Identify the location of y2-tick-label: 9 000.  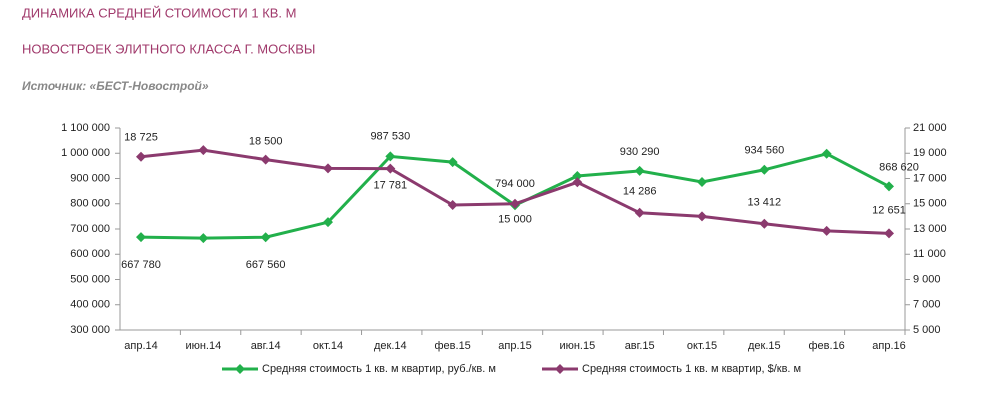
(927, 279).